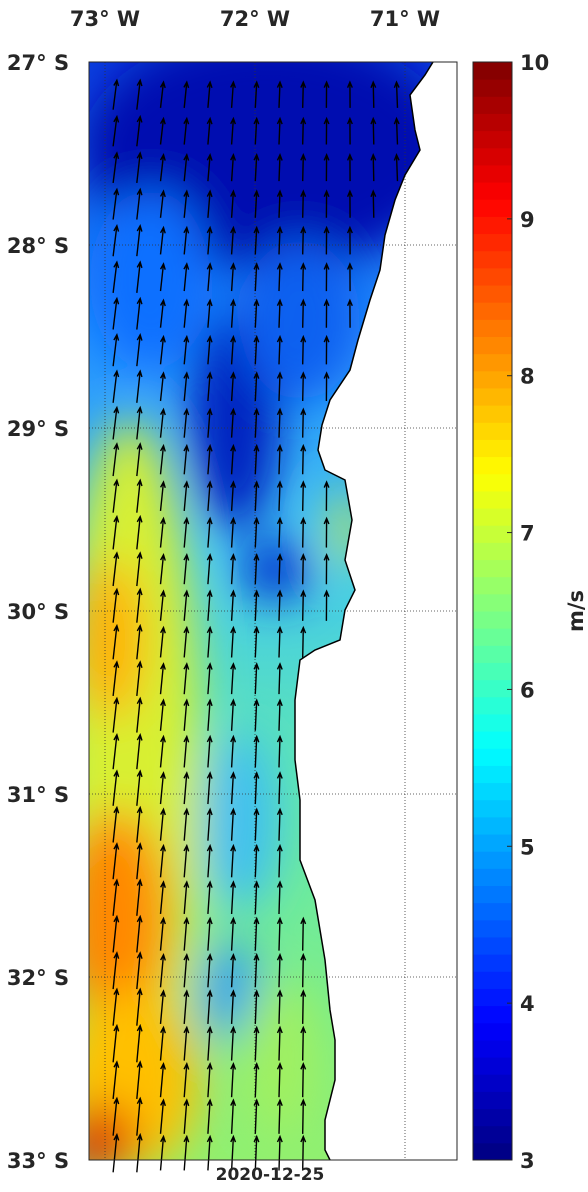 Image resolution: width=588 pixels, height=1192 pixels. I want to click on lon-label: 72° W, so click(255, 19).